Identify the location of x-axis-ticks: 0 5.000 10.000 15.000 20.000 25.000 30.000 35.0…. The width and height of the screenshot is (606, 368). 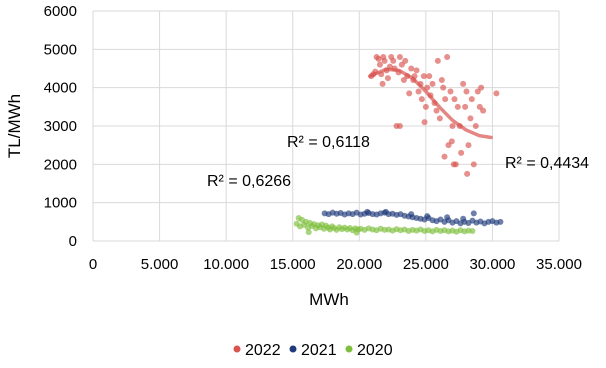
(335, 264).